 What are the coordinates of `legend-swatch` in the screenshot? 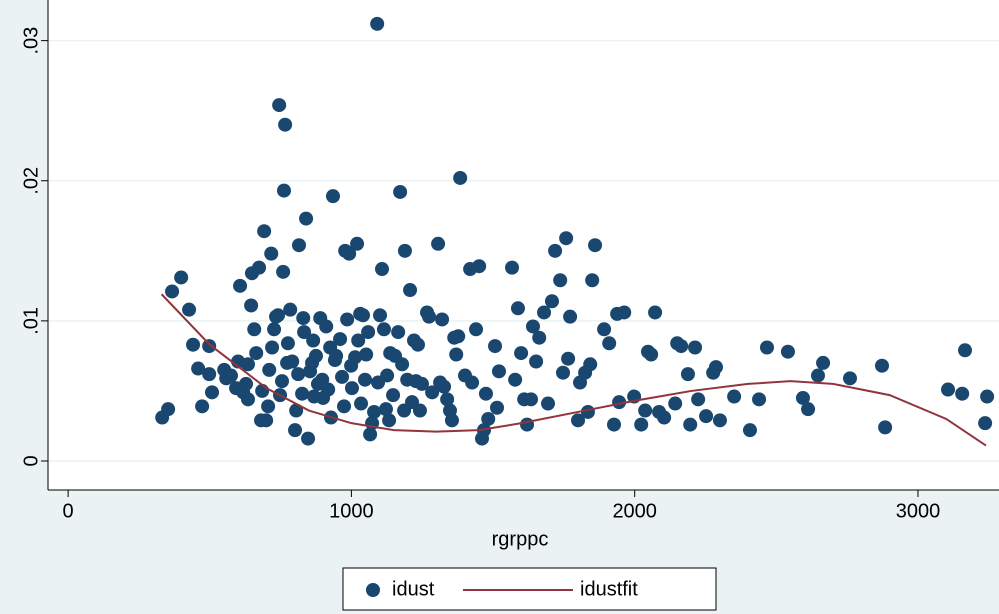 It's located at (373, 590).